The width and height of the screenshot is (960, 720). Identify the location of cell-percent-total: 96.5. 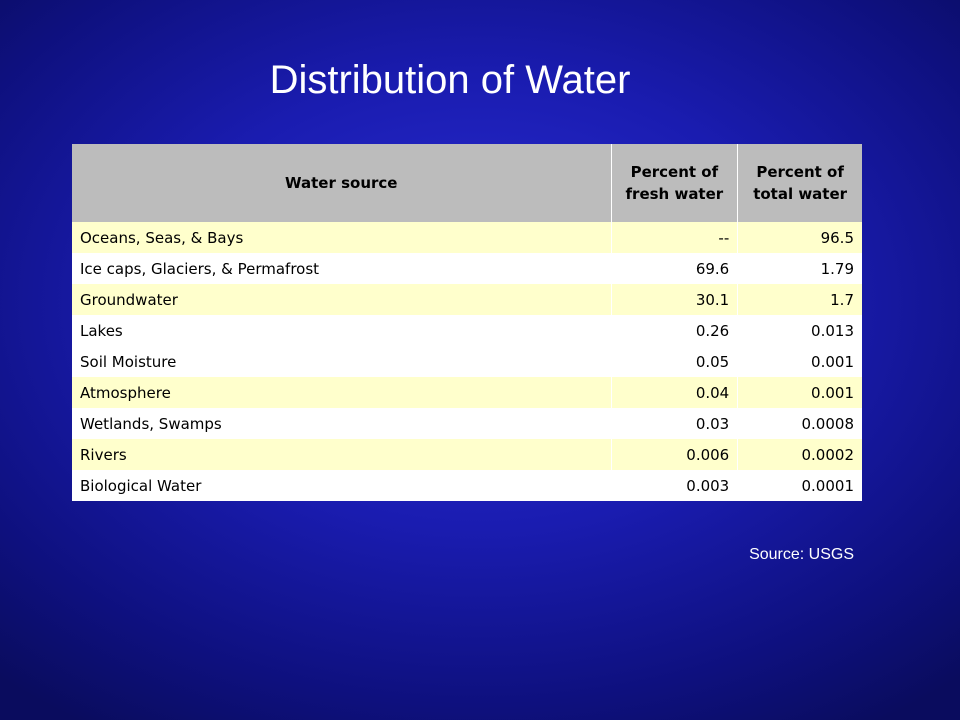
(799, 237).